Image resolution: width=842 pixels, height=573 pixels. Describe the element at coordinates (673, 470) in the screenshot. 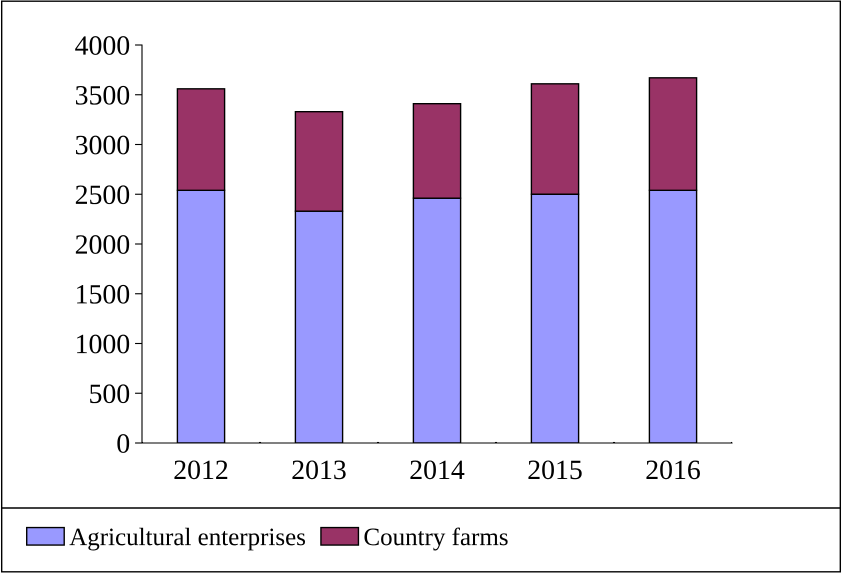

I see `x-tick-label: 2016` at that location.